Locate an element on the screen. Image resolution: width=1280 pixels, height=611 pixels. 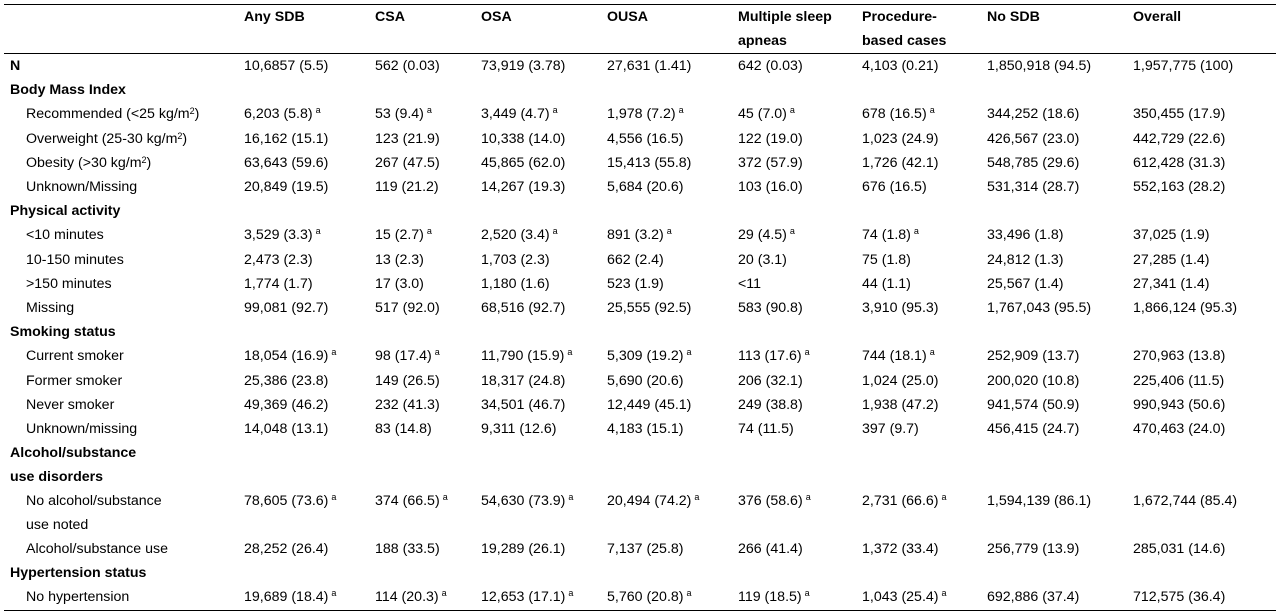
row-label: Current smoker is located at coordinates (121, 356).